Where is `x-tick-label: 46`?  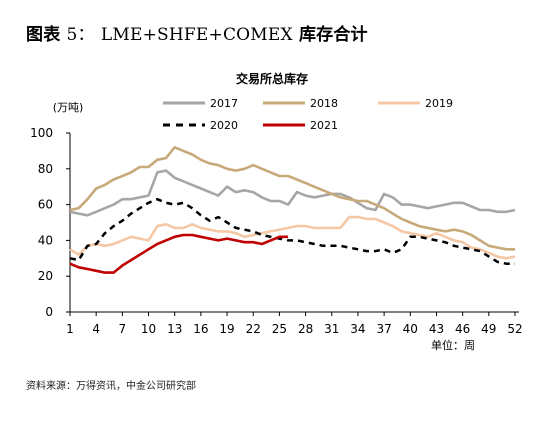 x-tick-label: 46 is located at coordinates (462, 329).